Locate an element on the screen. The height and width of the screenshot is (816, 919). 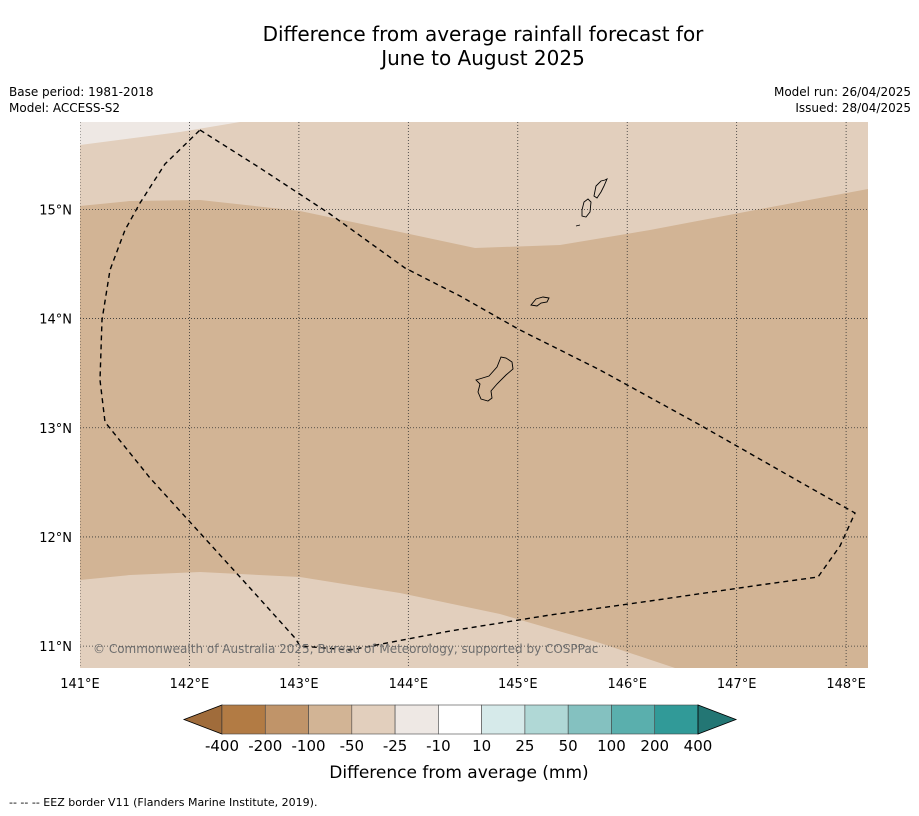
model-text: Model: ACCESS-S2 is located at coordinates (65, 108).